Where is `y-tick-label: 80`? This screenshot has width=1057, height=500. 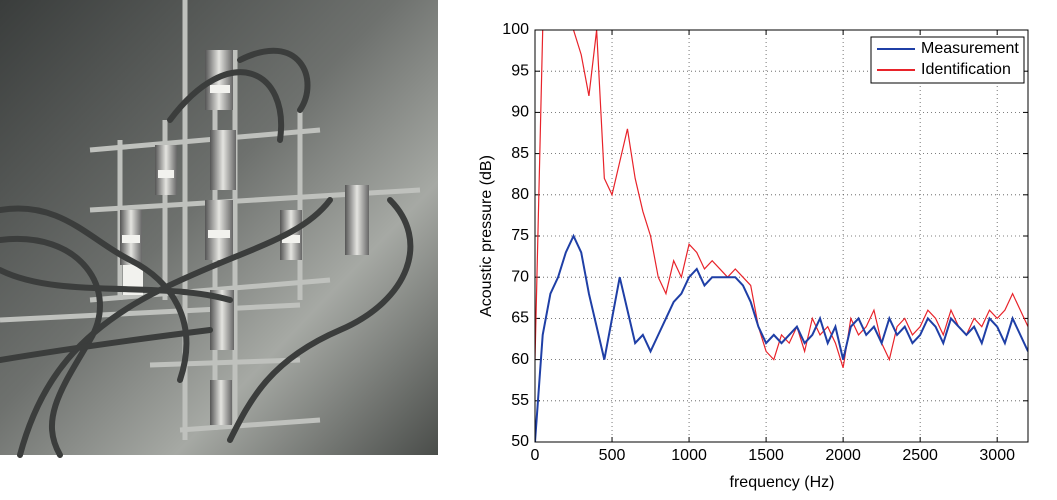
y-tick-label: 80 is located at coordinates (520, 194).